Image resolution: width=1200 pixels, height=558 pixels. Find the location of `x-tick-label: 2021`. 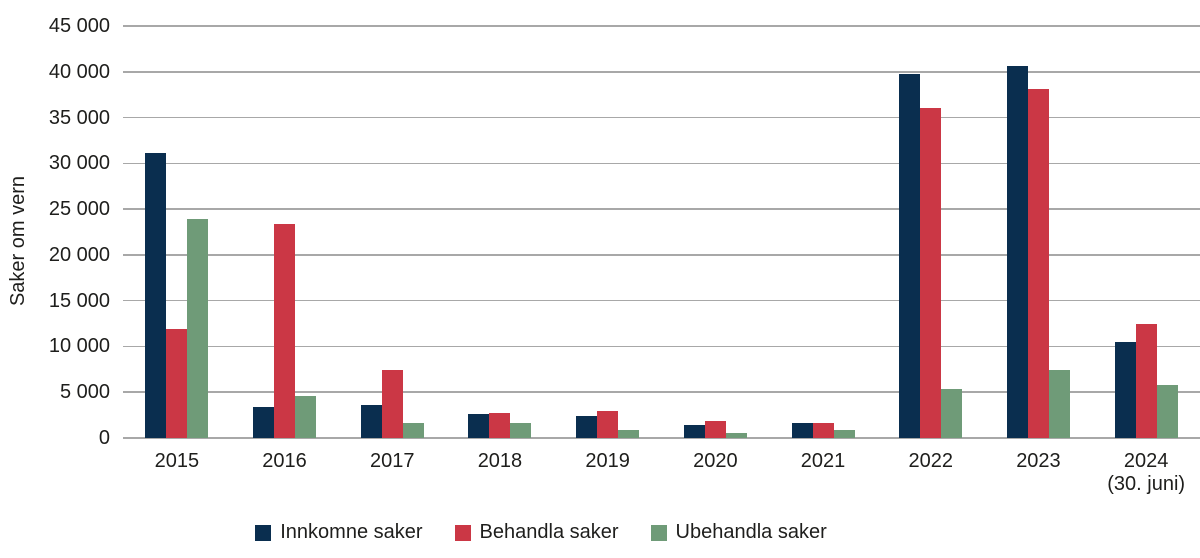

x-tick-label: 2021 is located at coordinates (823, 461).